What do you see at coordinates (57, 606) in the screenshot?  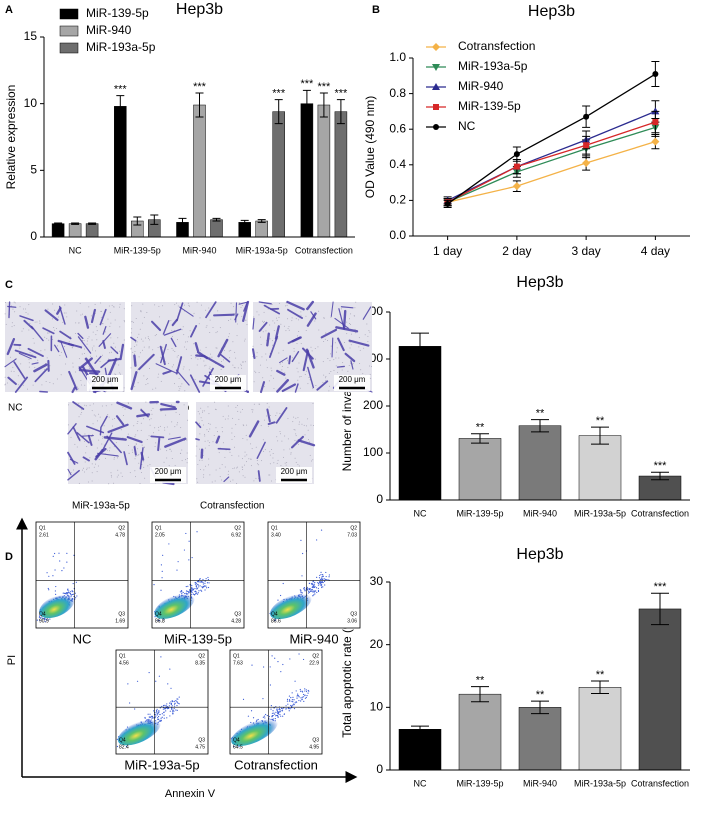 I see `density-cloud` at bounding box center [57, 606].